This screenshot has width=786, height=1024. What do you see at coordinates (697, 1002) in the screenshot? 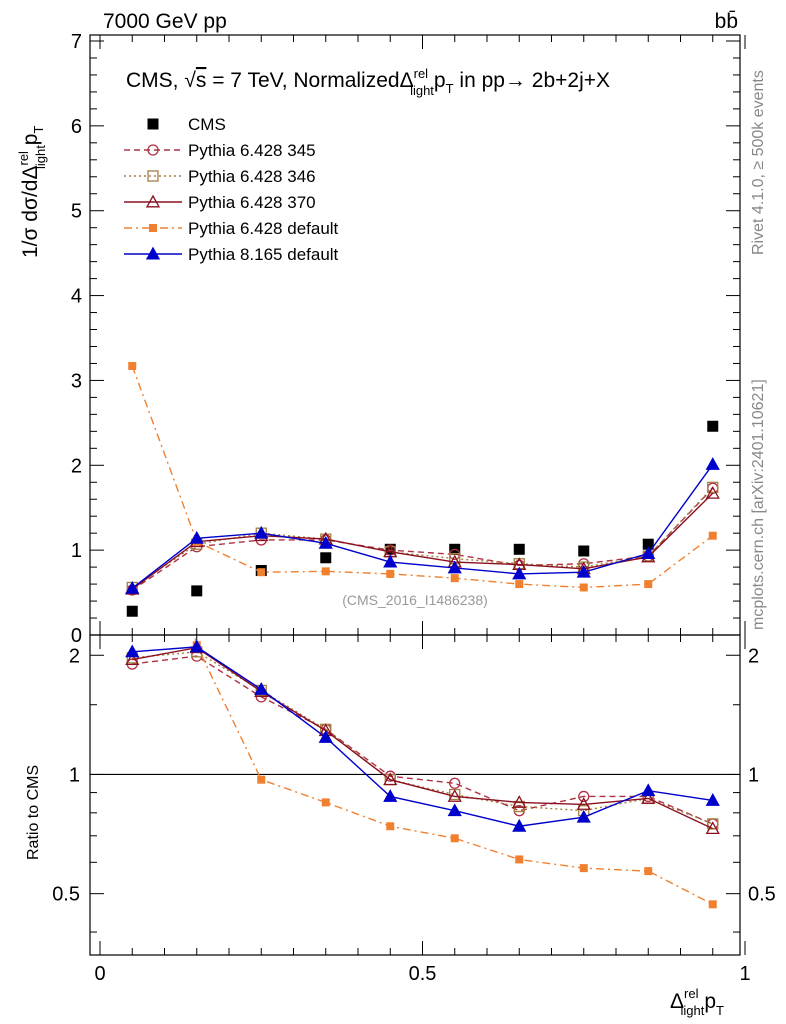
I see `ratio-xlabel: Δrel lightpT` at bounding box center [697, 1002].